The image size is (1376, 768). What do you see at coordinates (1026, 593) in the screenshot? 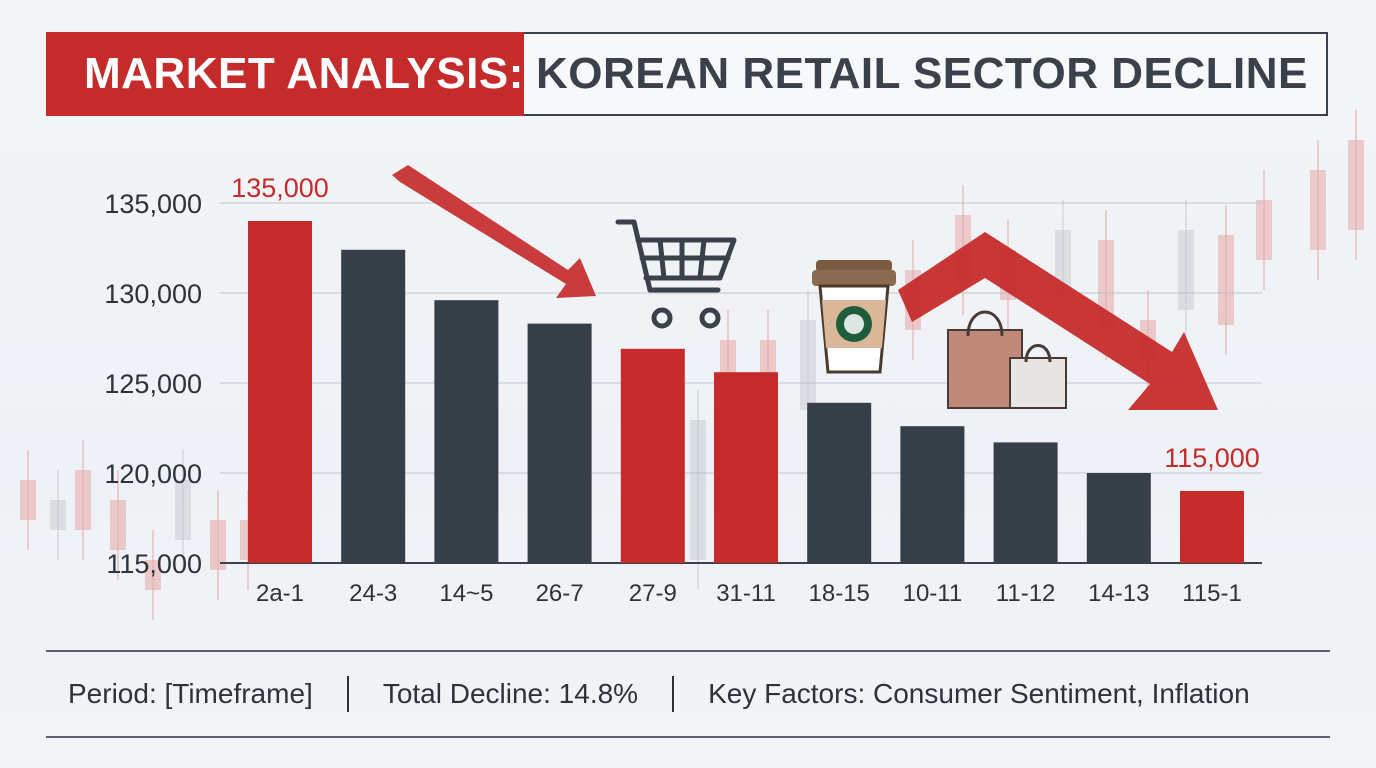
I see `x-tick-label: 11-12` at bounding box center [1026, 593].